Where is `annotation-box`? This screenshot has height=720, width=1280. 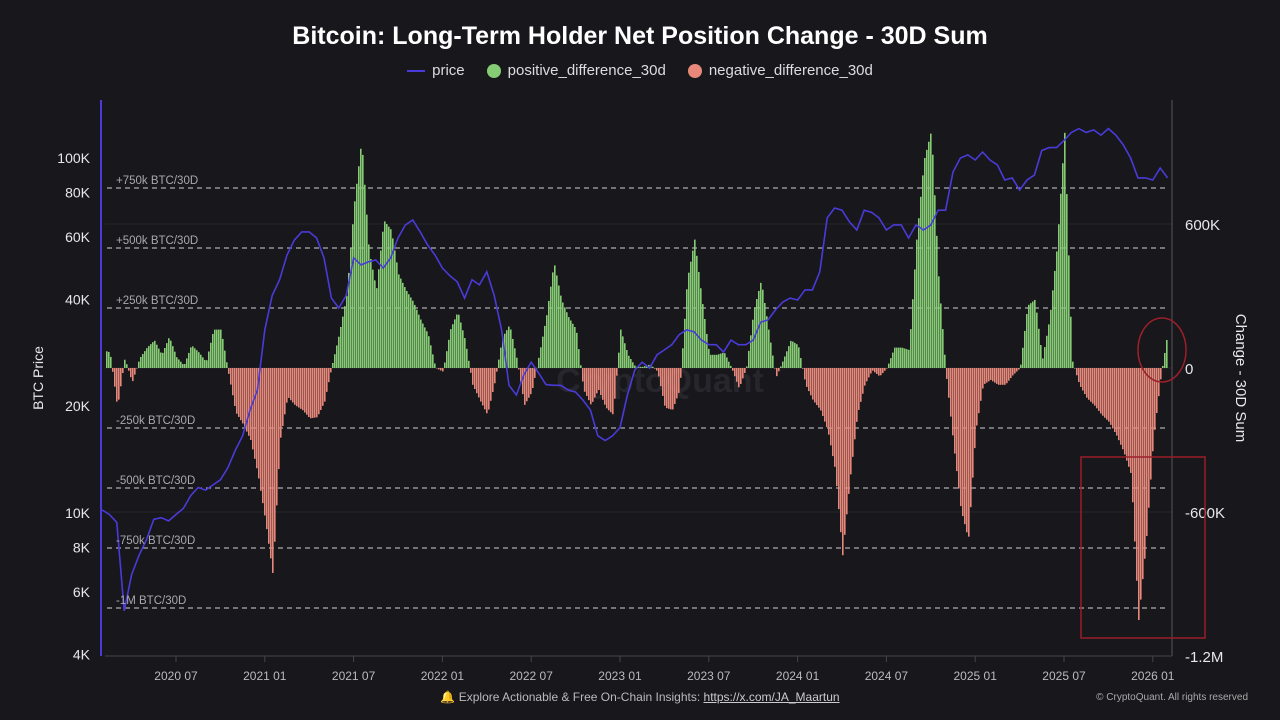
annotation-box is located at coordinates (1143, 547).